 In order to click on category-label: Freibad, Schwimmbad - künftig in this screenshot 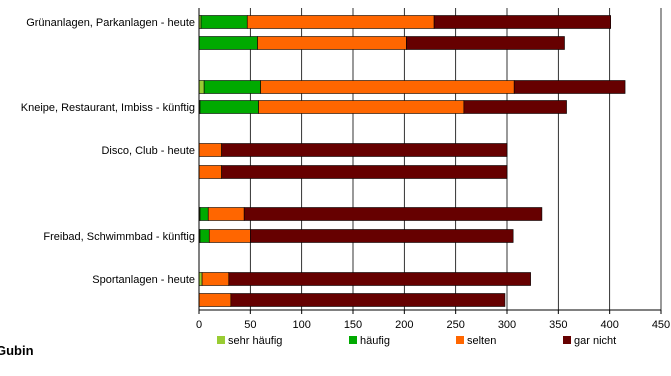, I will do `click(119, 237)`.